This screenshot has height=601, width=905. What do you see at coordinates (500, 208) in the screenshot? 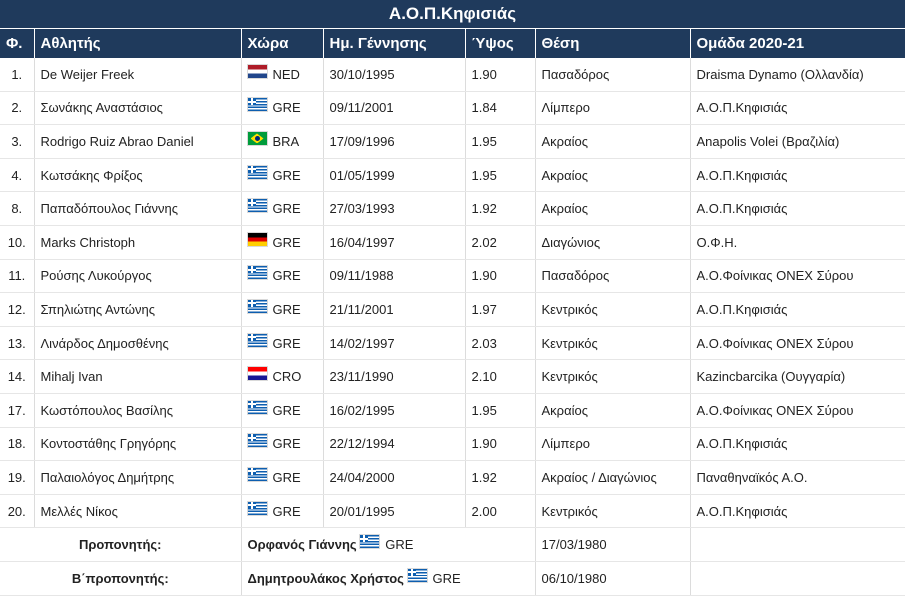
I see `player-height: 1.92` at bounding box center [500, 208].